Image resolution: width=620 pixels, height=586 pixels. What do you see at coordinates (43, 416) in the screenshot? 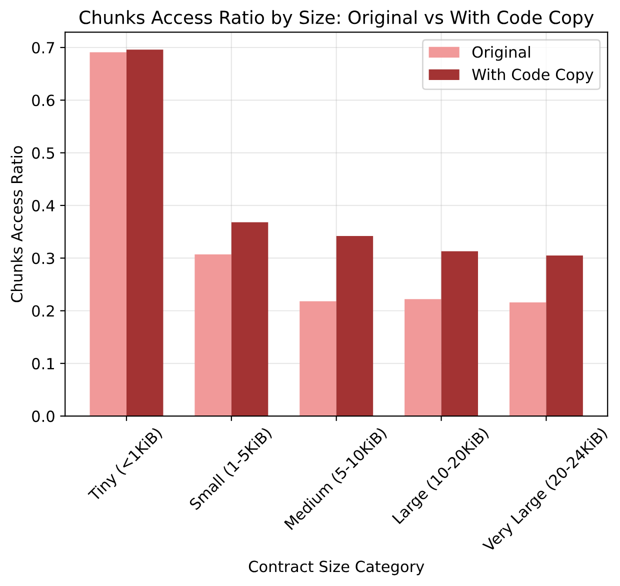
I see `y-tick-label: 0.0` at bounding box center [43, 416].